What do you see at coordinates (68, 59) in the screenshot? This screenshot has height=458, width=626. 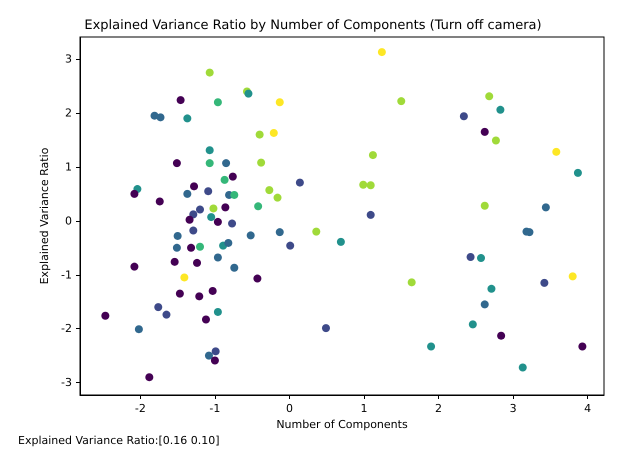 I see `y-tick-label: 3` at bounding box center [68, 59].